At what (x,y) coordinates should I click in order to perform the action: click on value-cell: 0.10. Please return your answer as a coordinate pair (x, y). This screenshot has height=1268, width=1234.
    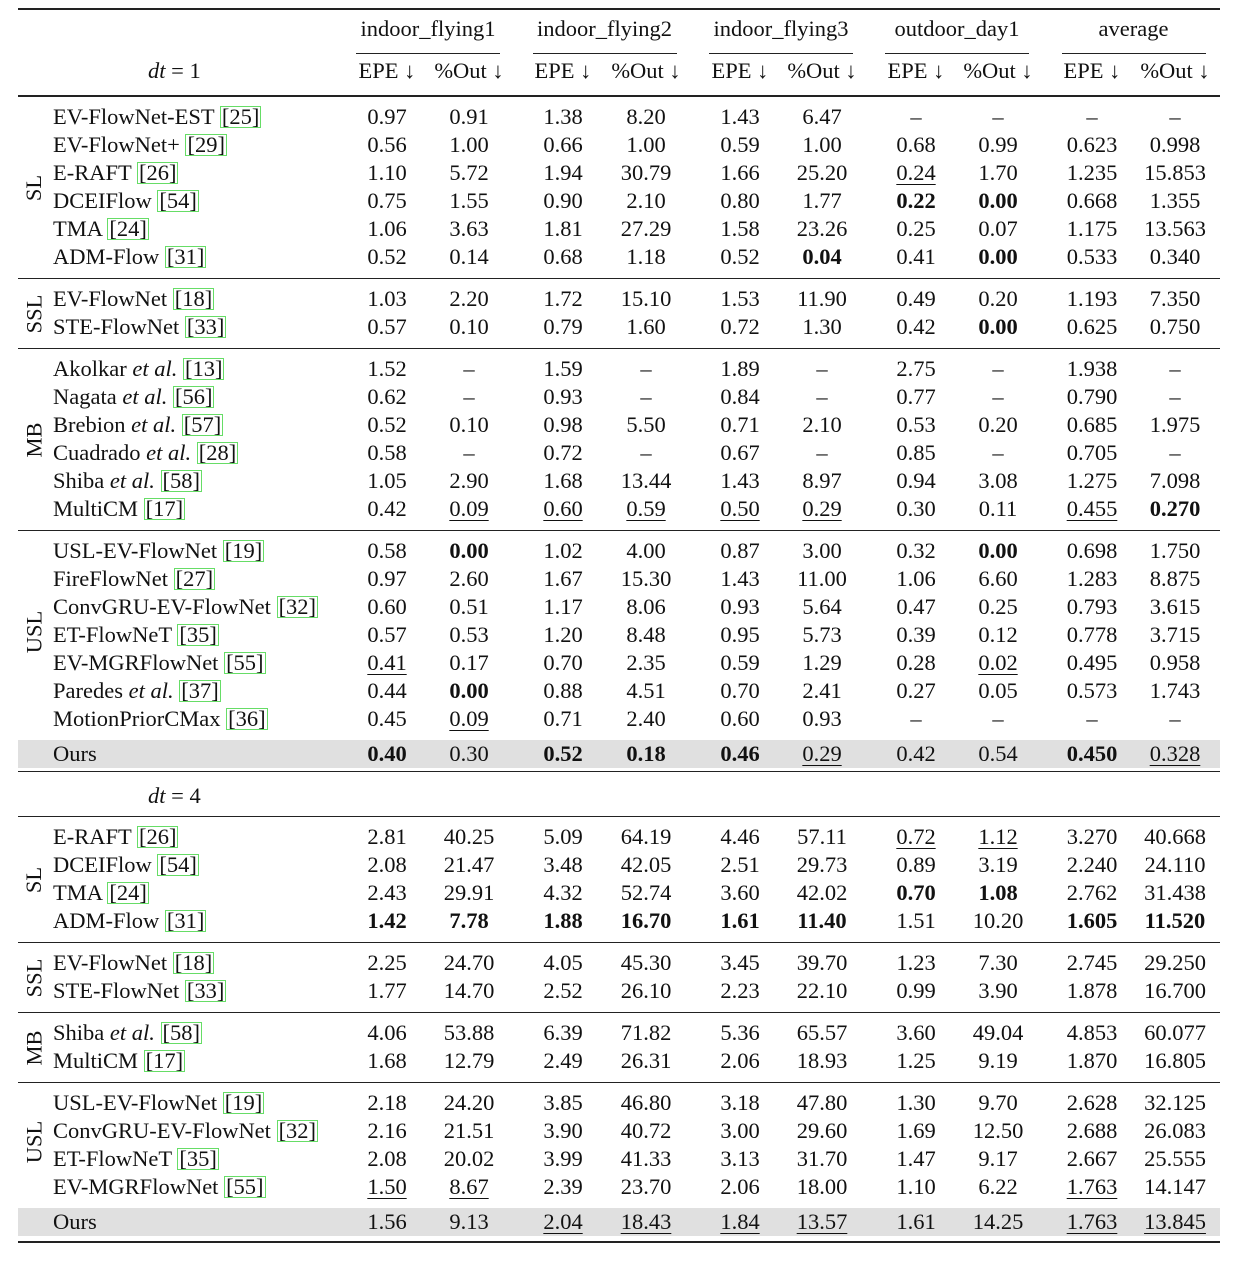
    Looking at the image, I should click on (469, 327).